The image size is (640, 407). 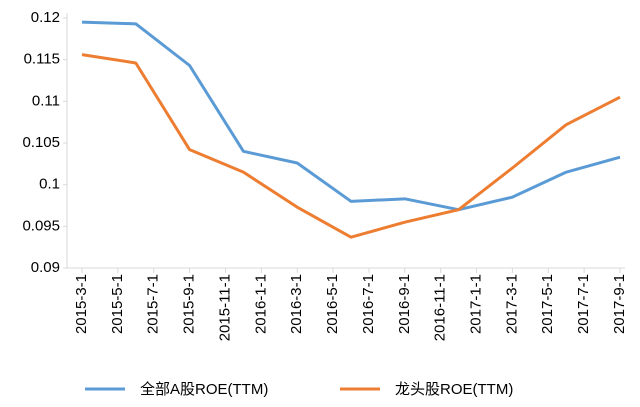 I want to click on x-tick-label: 2017-9-1, so click(x=619, y=304).